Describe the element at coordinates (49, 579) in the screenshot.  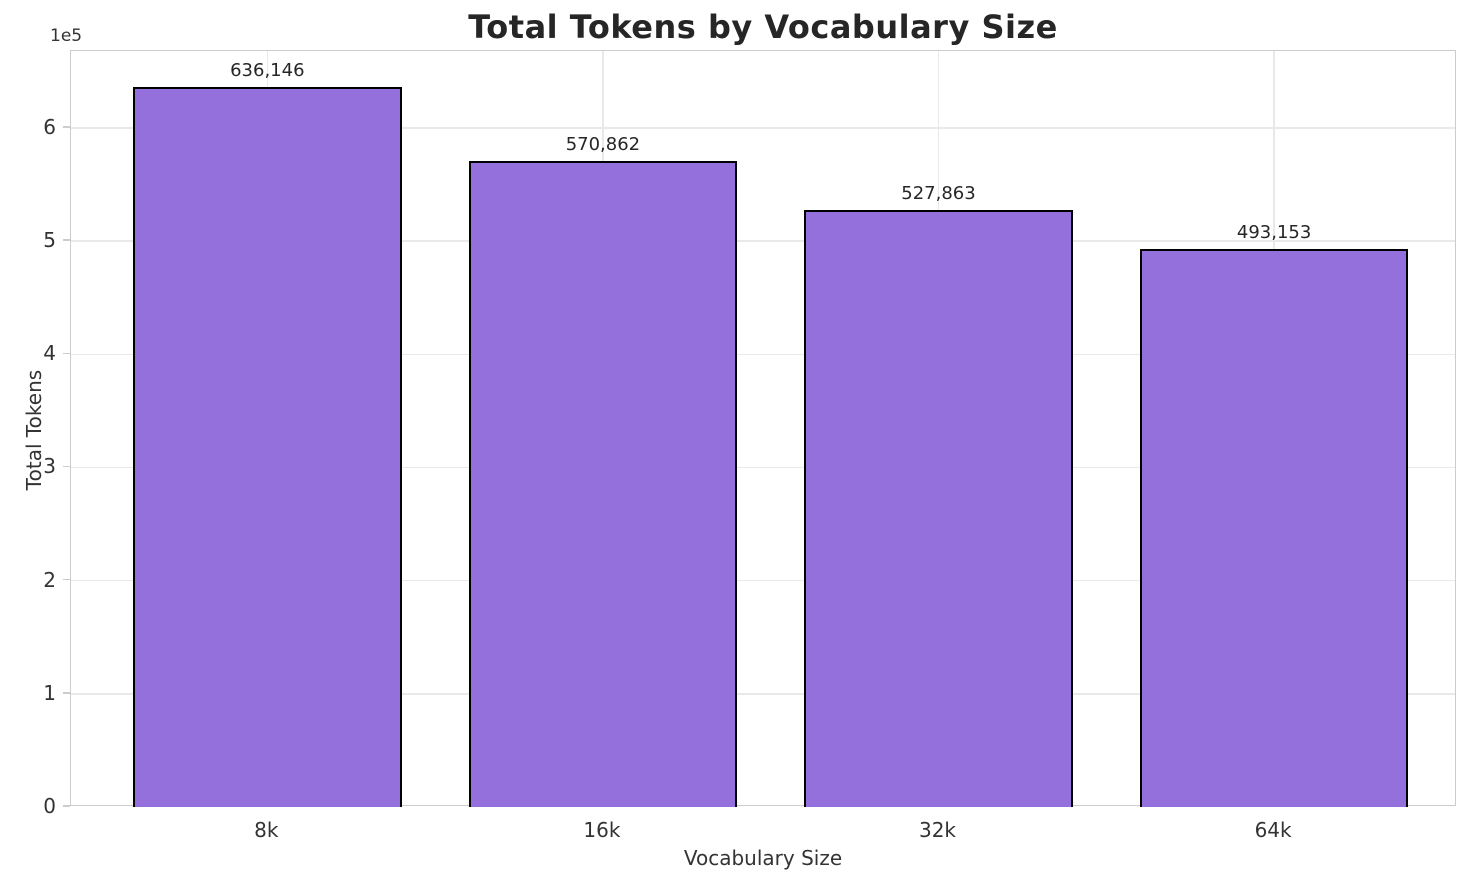
I see `y-tick-label: 2` at that location.